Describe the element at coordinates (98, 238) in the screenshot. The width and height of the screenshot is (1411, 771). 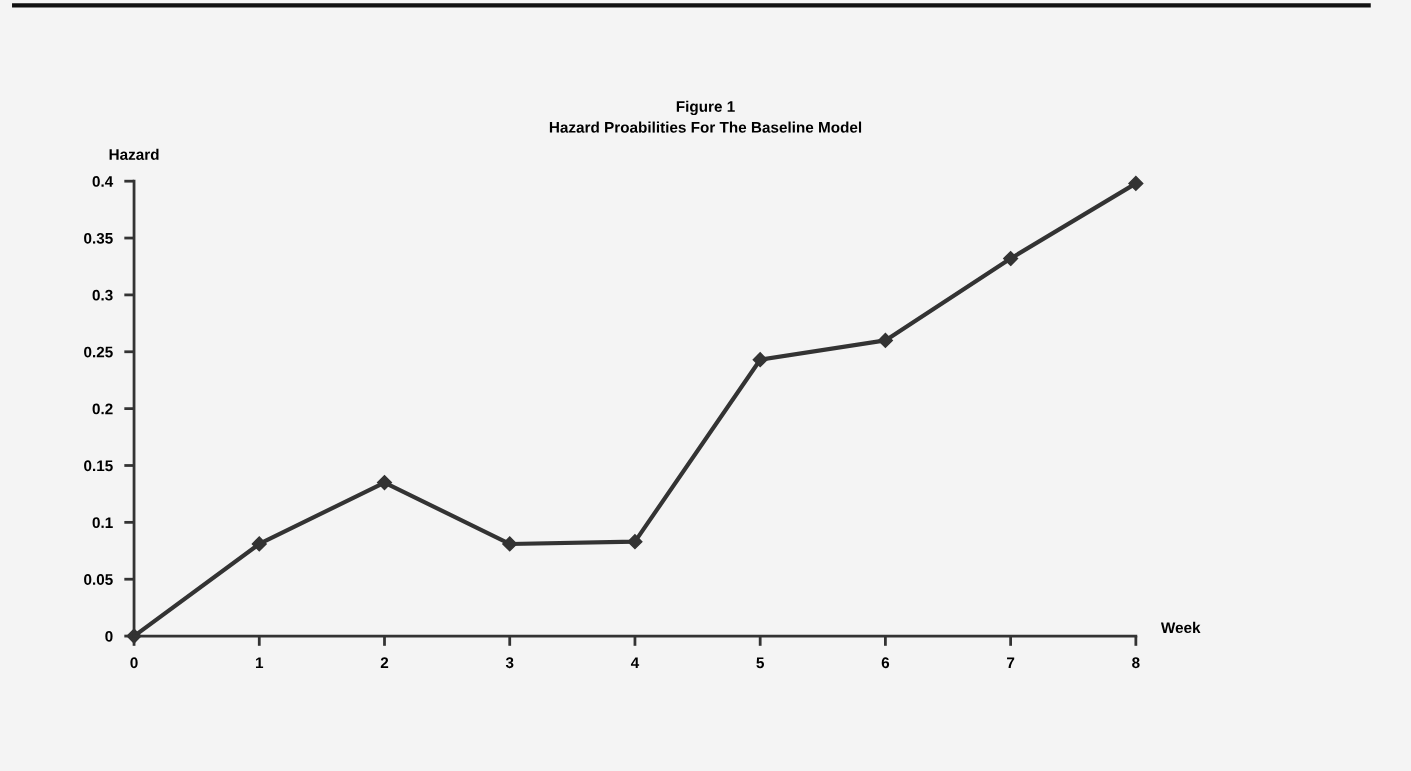
I see `y-tick-label: 0.35` at that location.